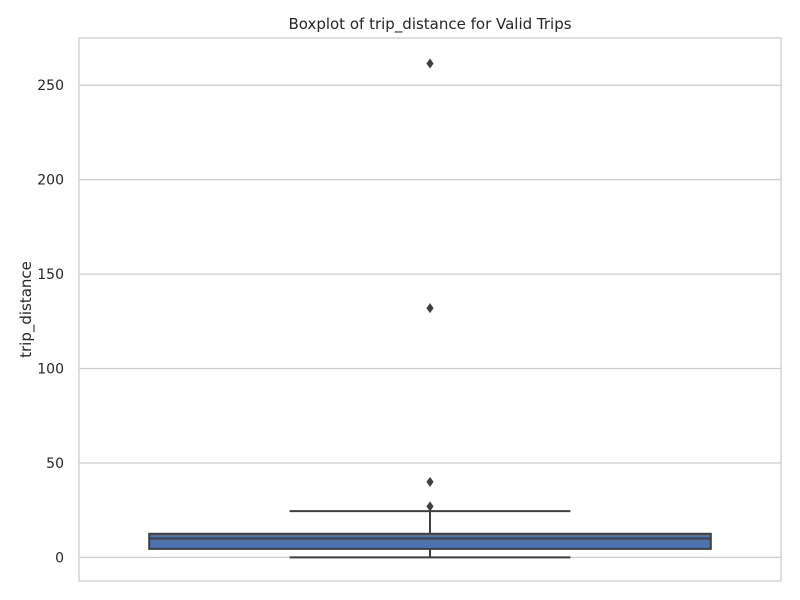 This screenshot has width=800, height=600. What do you see at coordinates (50, 322) in the screenshot?
I see `y-tick-labels: 0 50 100 150 200 250` at bounding box center [50, 322].